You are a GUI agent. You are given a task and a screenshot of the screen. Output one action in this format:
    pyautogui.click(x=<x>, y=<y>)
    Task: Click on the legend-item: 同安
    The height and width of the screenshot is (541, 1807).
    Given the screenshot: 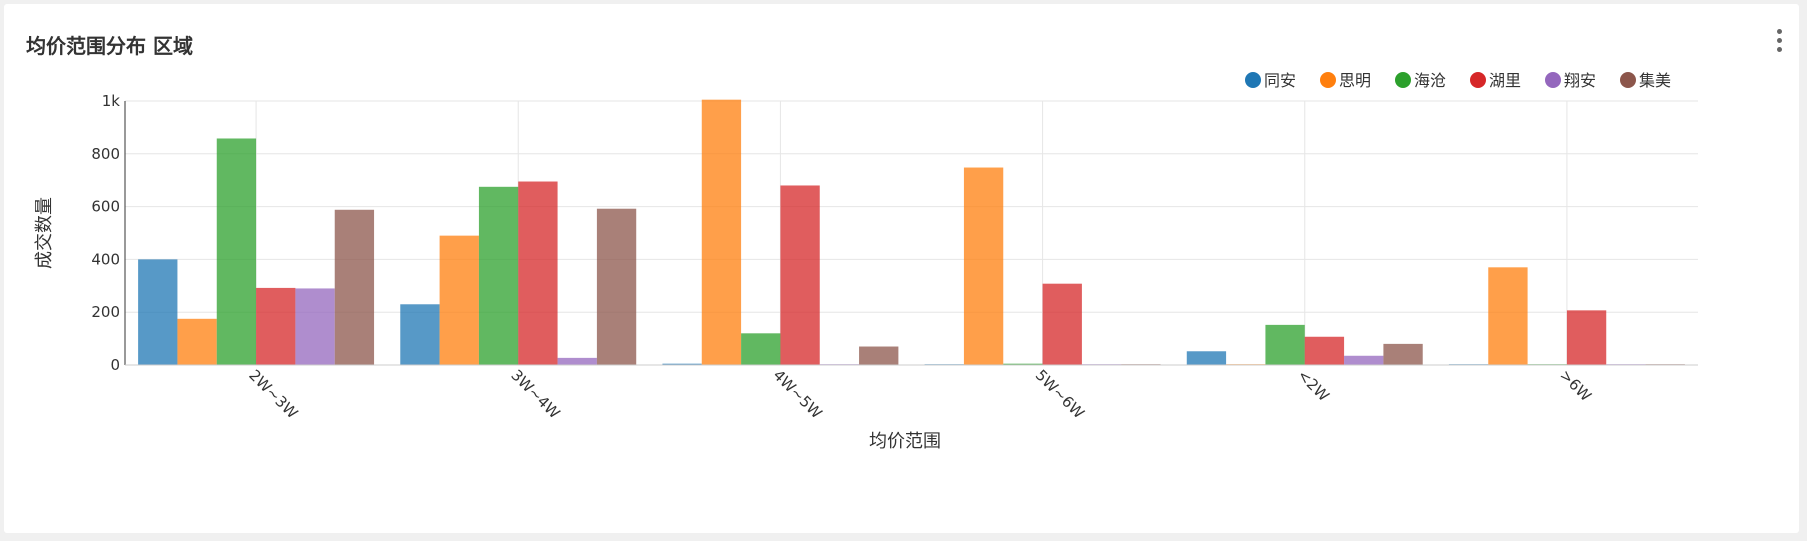 What is the action you would take?
    pyautogui.click(x=1270, y=80)
    